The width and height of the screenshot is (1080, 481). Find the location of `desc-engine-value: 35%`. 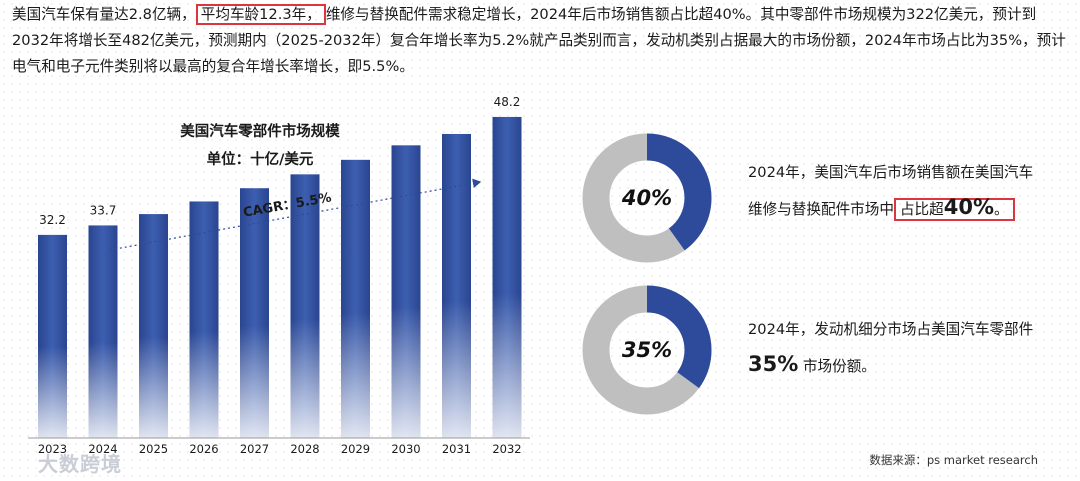

desc-engine-value: 35% is located at coordinates (773, 364).